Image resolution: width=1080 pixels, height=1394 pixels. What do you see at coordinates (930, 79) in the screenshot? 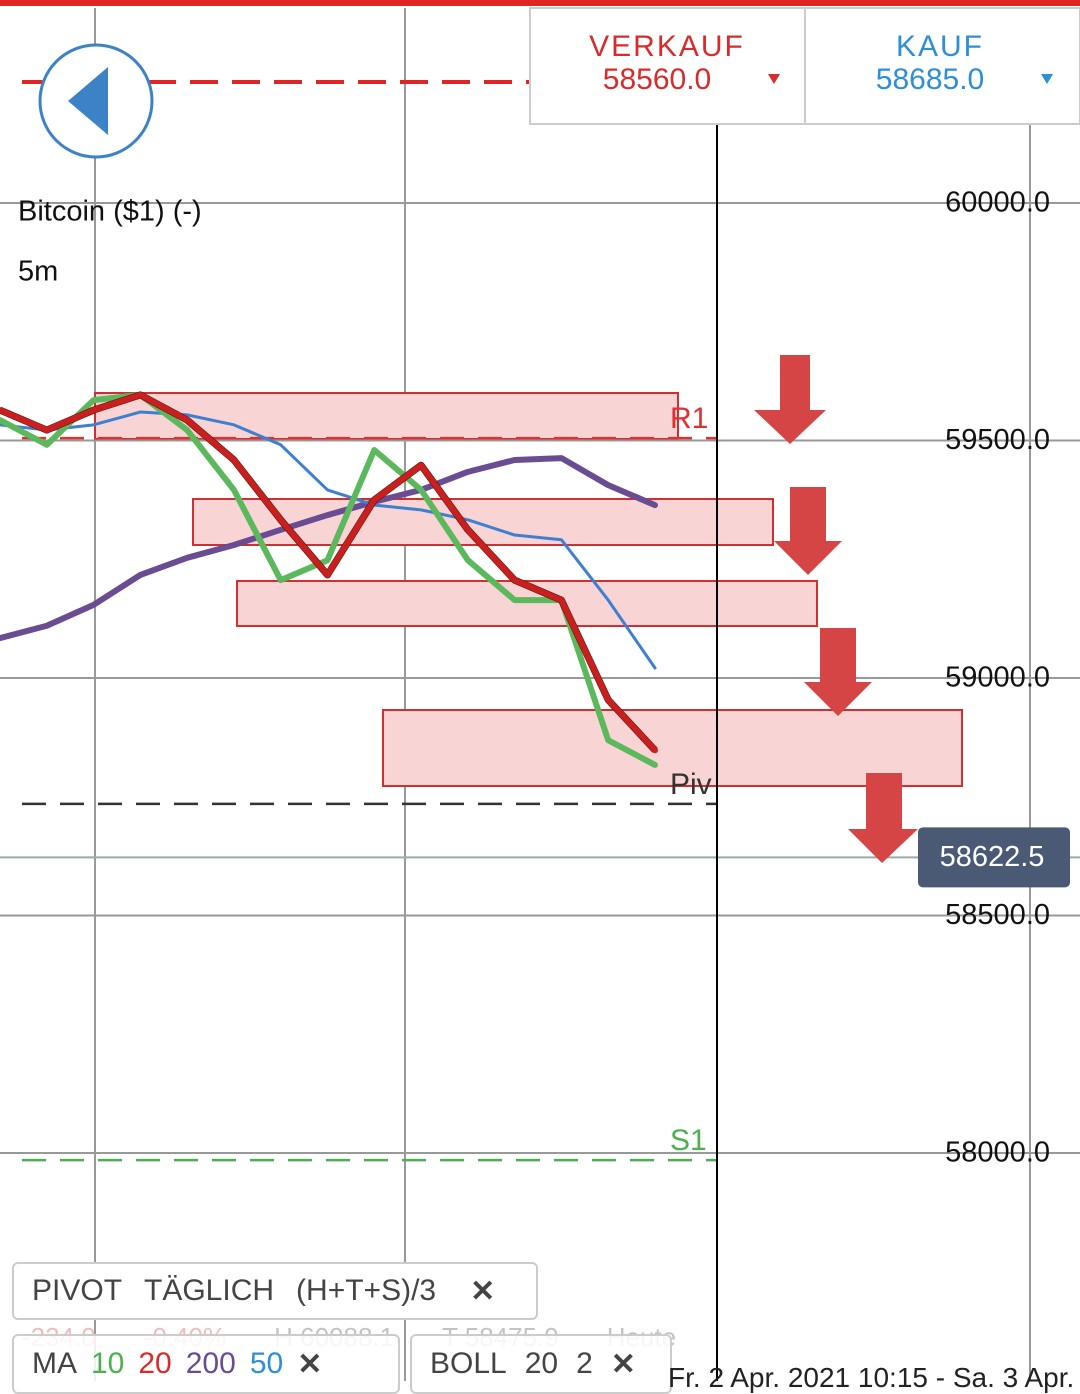
I see `buy-price: 58685.0` at bounding box center [930, 79].